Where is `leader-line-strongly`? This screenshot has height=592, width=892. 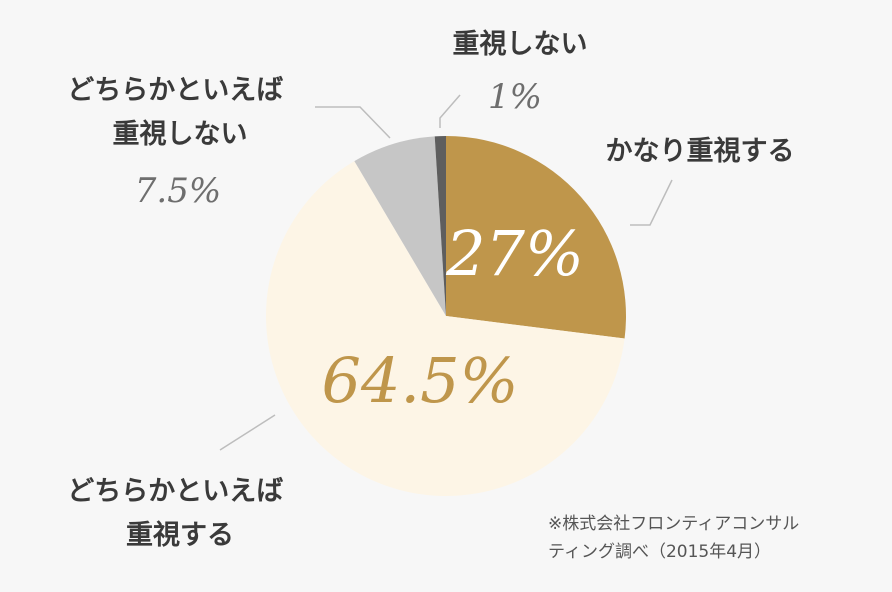 leader-line-strongly is located at coordinates (651, 202).